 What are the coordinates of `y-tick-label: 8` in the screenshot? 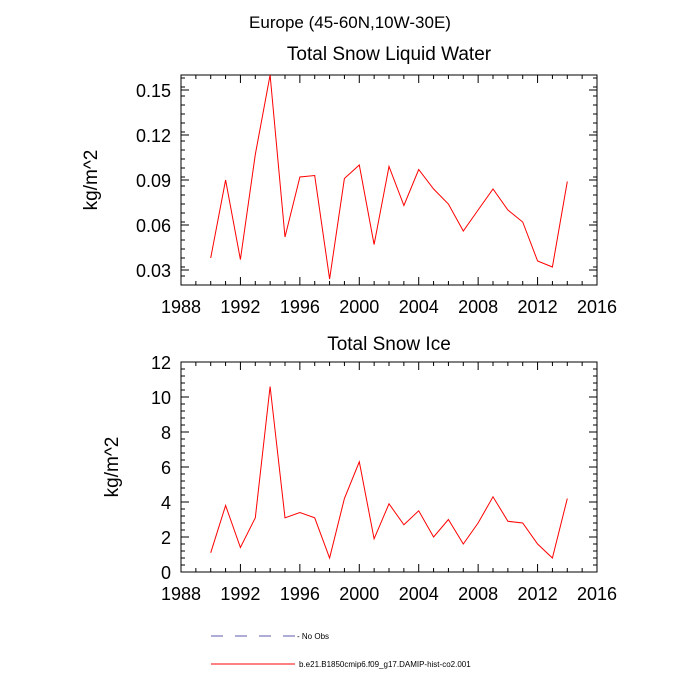 It's located at (166, 433).